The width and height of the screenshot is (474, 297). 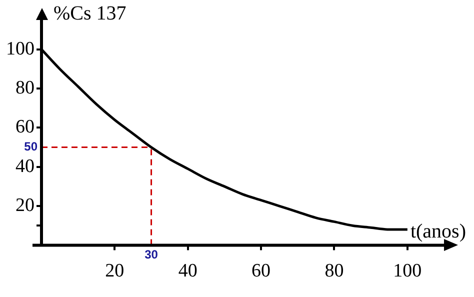 What do you see at coordinates (25, 88) in the screenshot?
I see `y-tick-label: 80` at bounding box center [25, 88].